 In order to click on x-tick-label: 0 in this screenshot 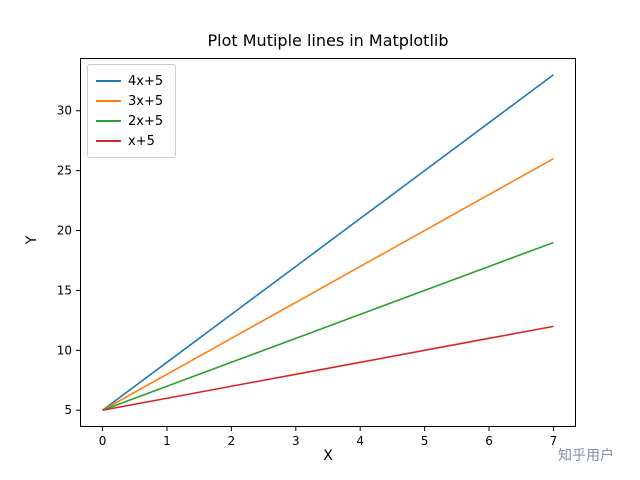, I will do `click(103, 441)`.